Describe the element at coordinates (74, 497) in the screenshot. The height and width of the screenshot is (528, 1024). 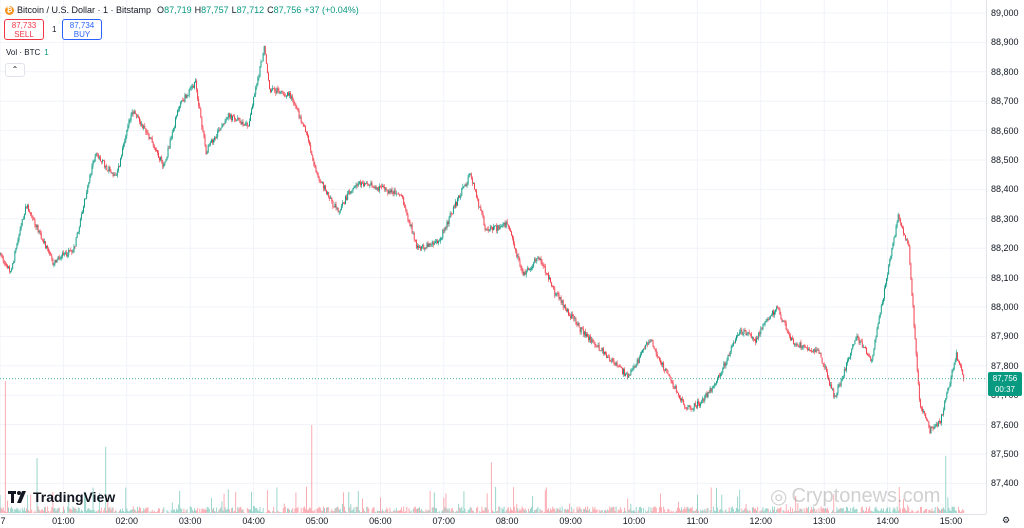
I see `tradingview-logo-text: TradingView` at that location.